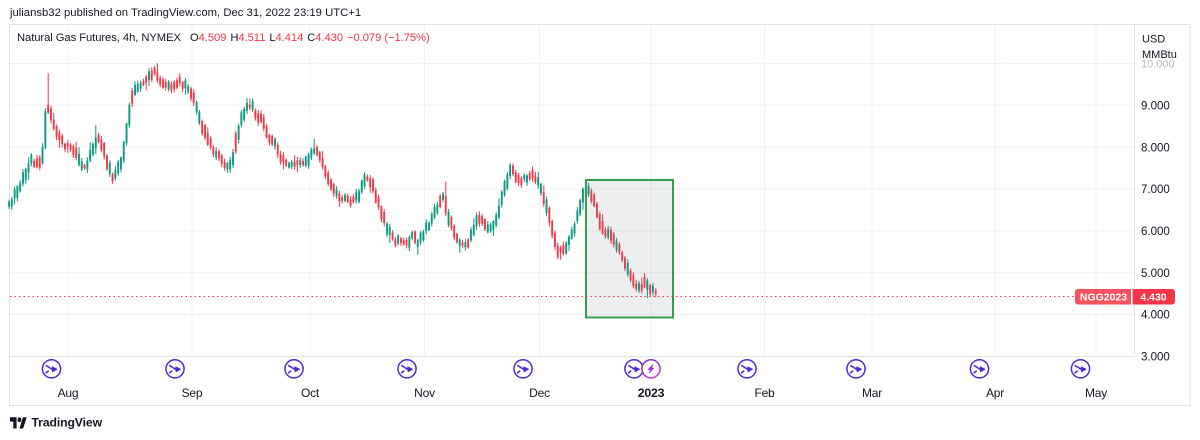 Image resolution: width=1200 pixels, height=440 pixels. Describe the element at coordinates (310, 393) in the screenshot. I see `svg-text: Oct` at that location.